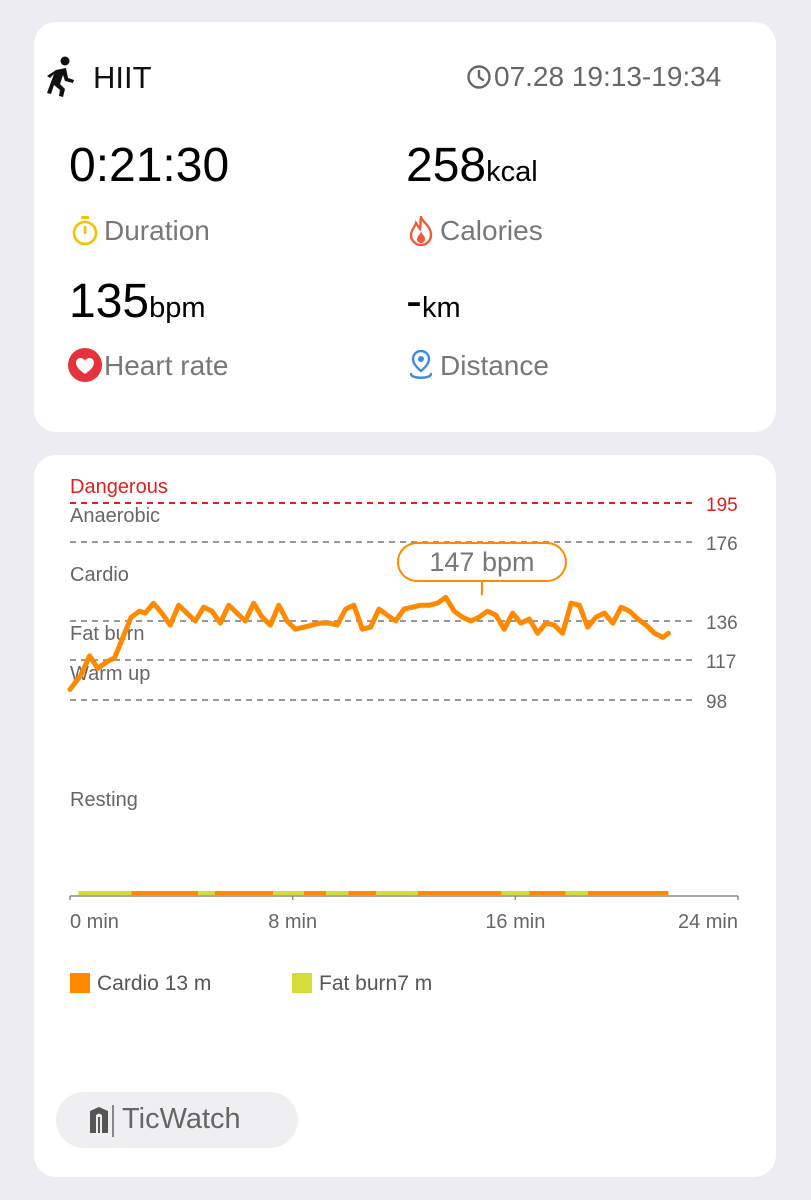  I want to click on calories-value: 258kcal, so click(472, 165).